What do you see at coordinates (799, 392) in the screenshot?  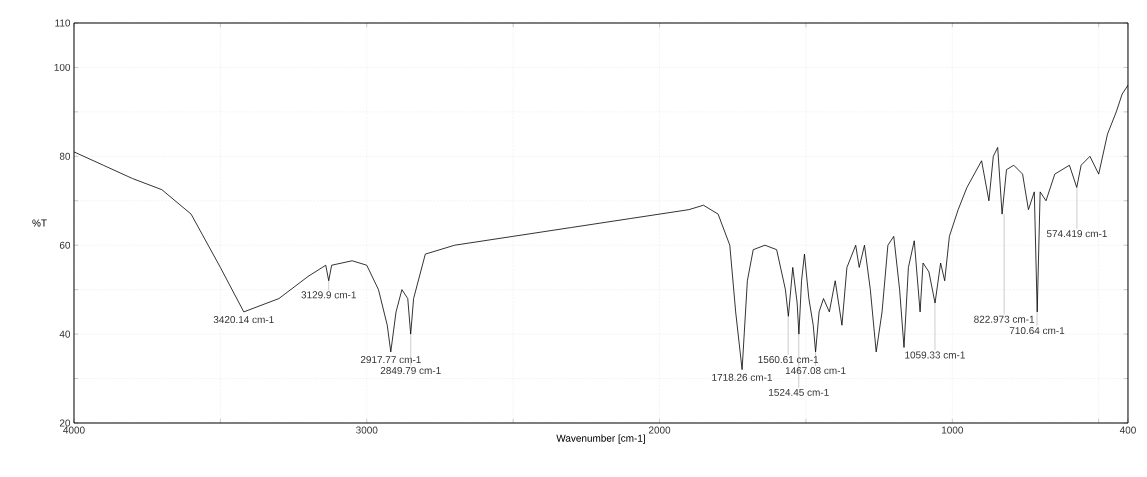 I see `annotation: 1524.45 cm-1` at bounding box center [799, 392].